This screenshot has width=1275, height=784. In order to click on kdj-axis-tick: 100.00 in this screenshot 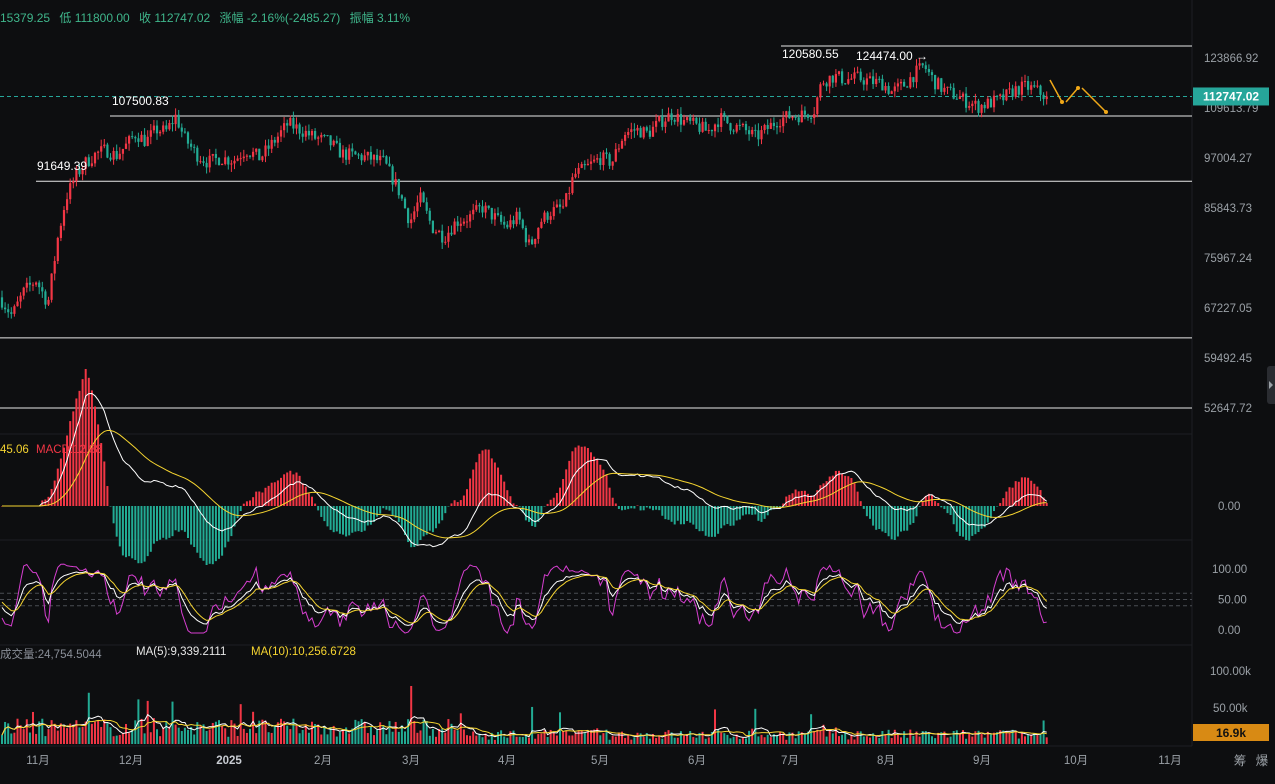, I will do `click(1229, 570)`.